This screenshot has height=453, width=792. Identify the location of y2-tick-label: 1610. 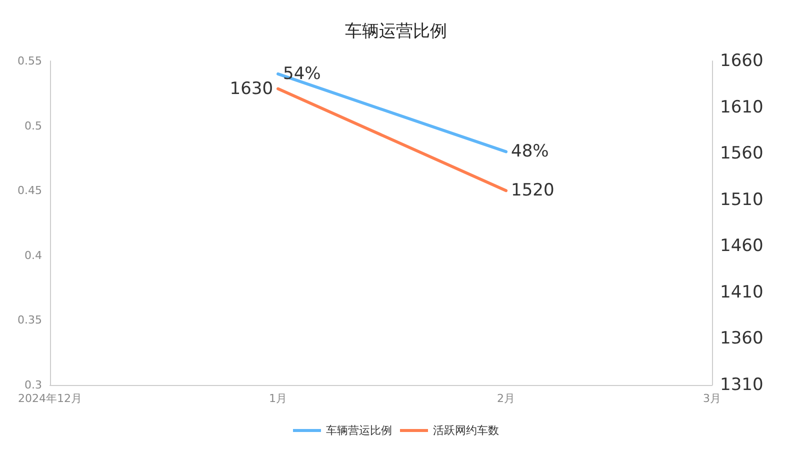
(742, 107).